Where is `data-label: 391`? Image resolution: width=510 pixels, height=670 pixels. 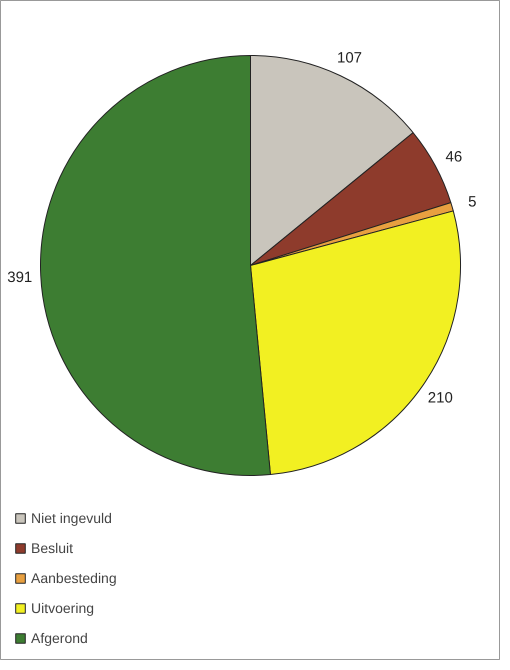
data-label: 391 is located at coordinates (19, 277).